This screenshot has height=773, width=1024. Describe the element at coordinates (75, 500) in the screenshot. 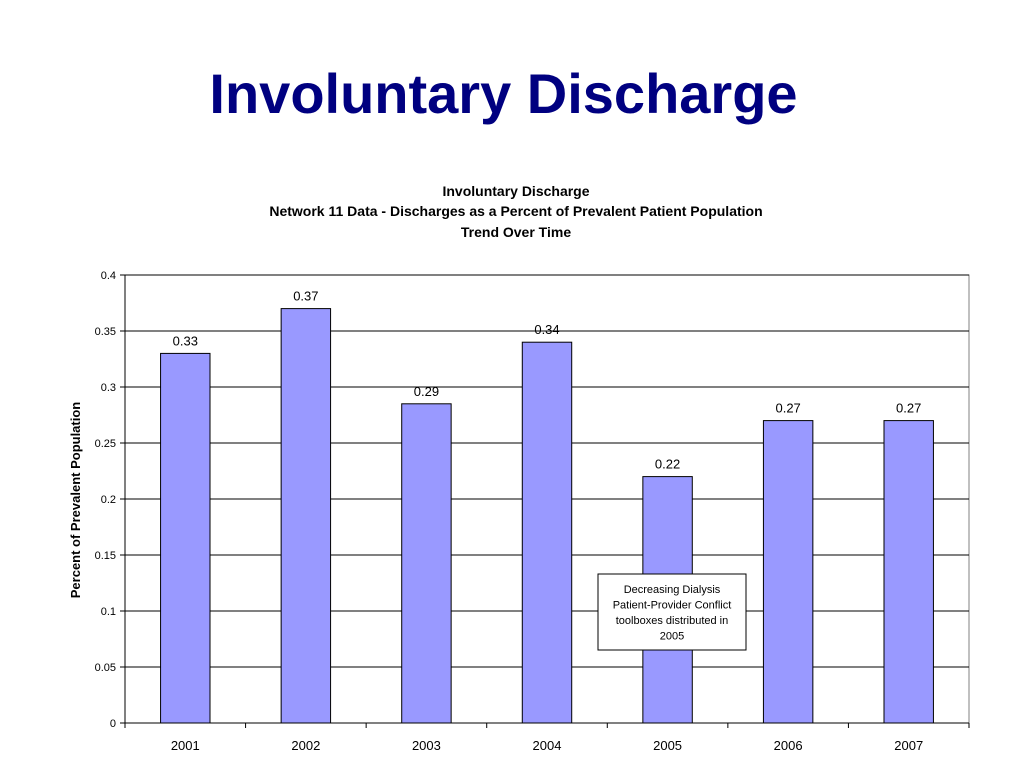

I see `y-axis-label: Percent of Prevalent Population` at that location.